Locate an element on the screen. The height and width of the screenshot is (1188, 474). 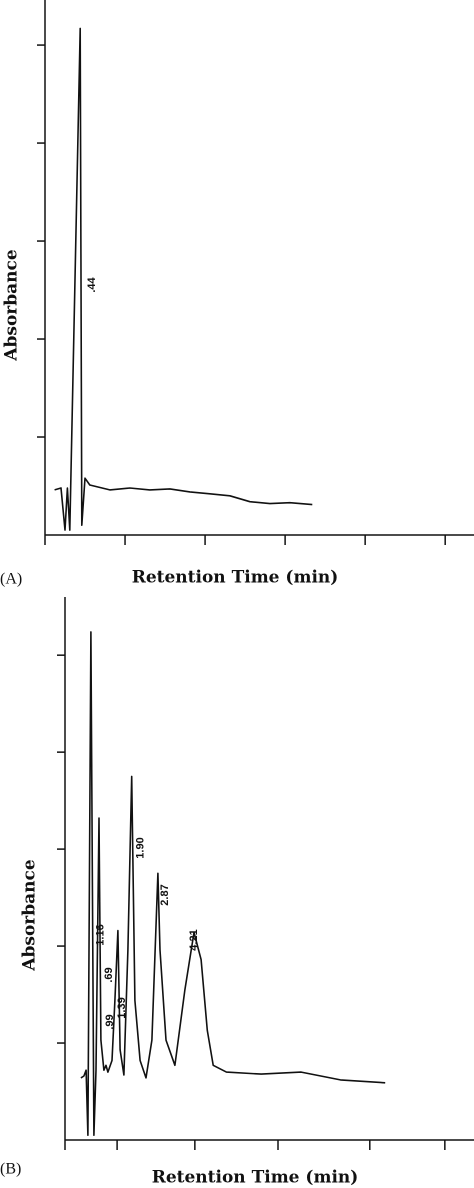
peak-label: .44 is located at coordinates (92, 284).